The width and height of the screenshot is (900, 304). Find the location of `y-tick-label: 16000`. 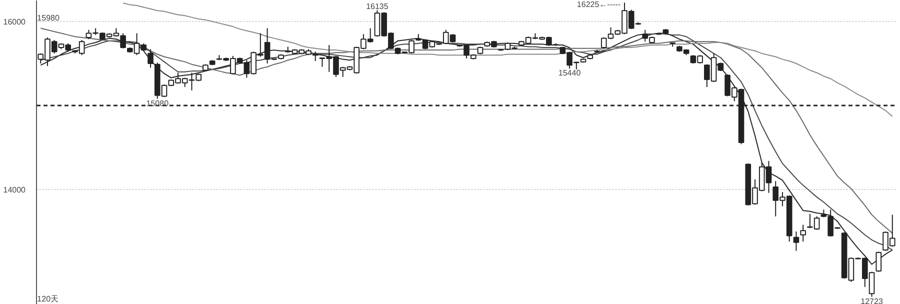

y-tick-label: 16000 is located at coordinates (14, 22).